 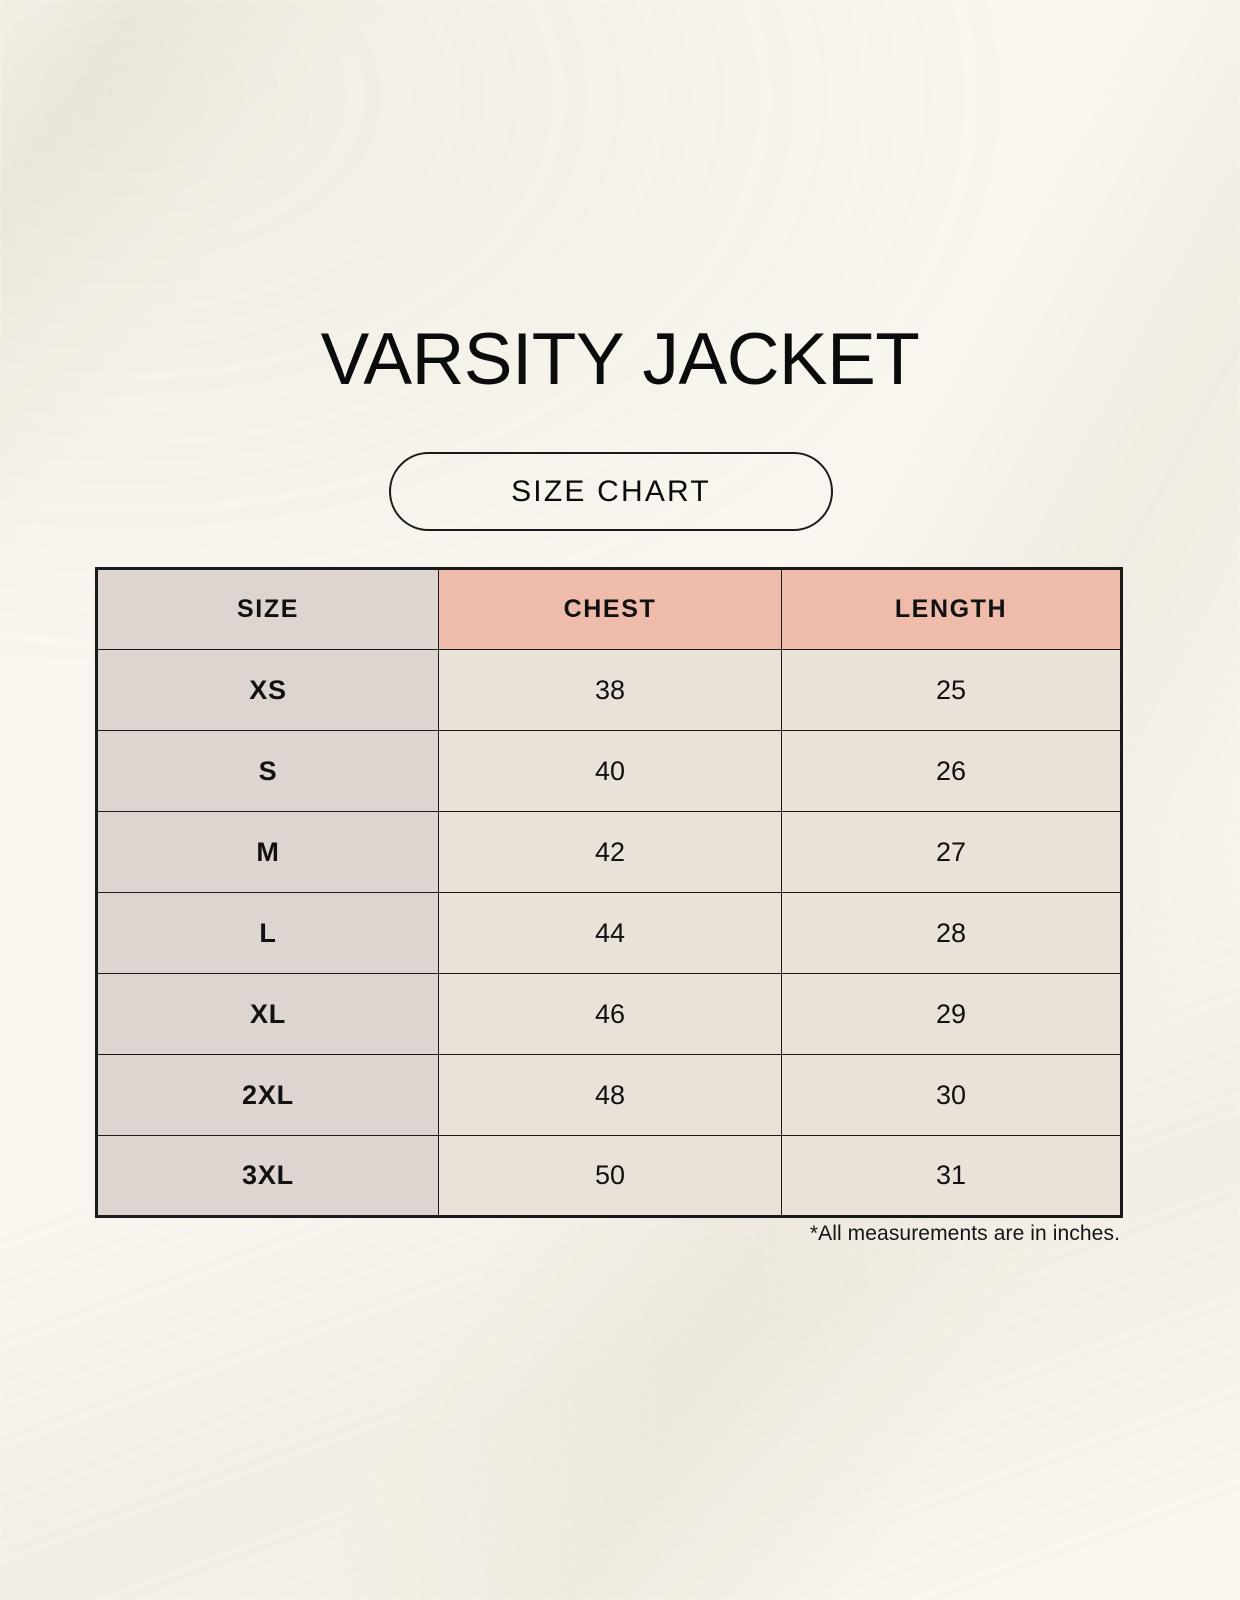 I want to click on cell-size: M, so click(x=267, y=852).